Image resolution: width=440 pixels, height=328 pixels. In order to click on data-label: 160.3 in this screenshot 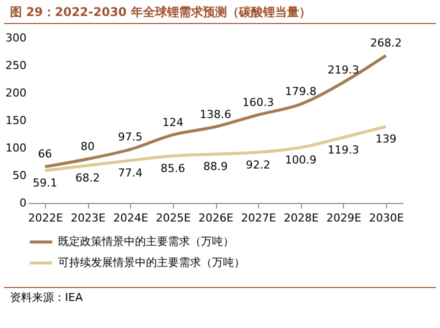, I will do `click(258, 102)`.